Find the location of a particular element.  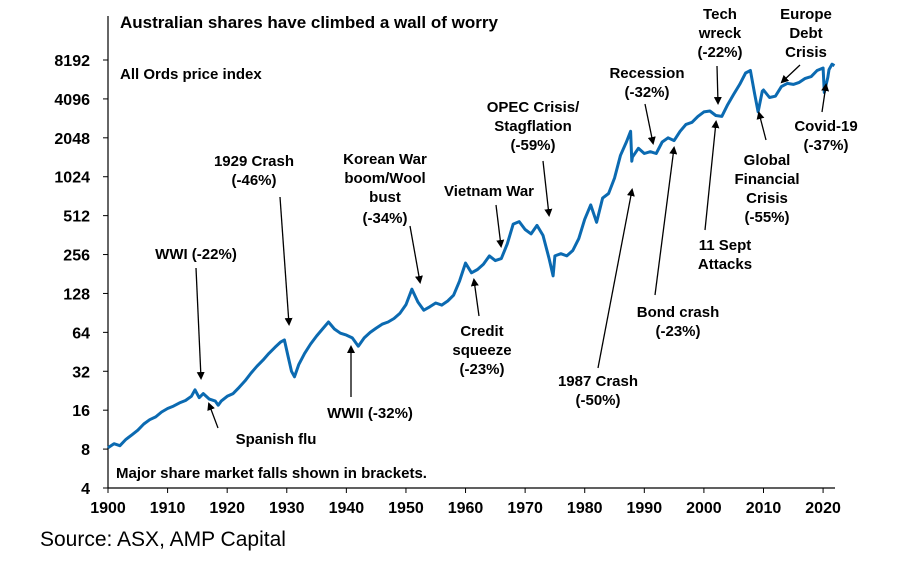

annotation-line: WWI (-22%) is located at coordinates (196, 254).